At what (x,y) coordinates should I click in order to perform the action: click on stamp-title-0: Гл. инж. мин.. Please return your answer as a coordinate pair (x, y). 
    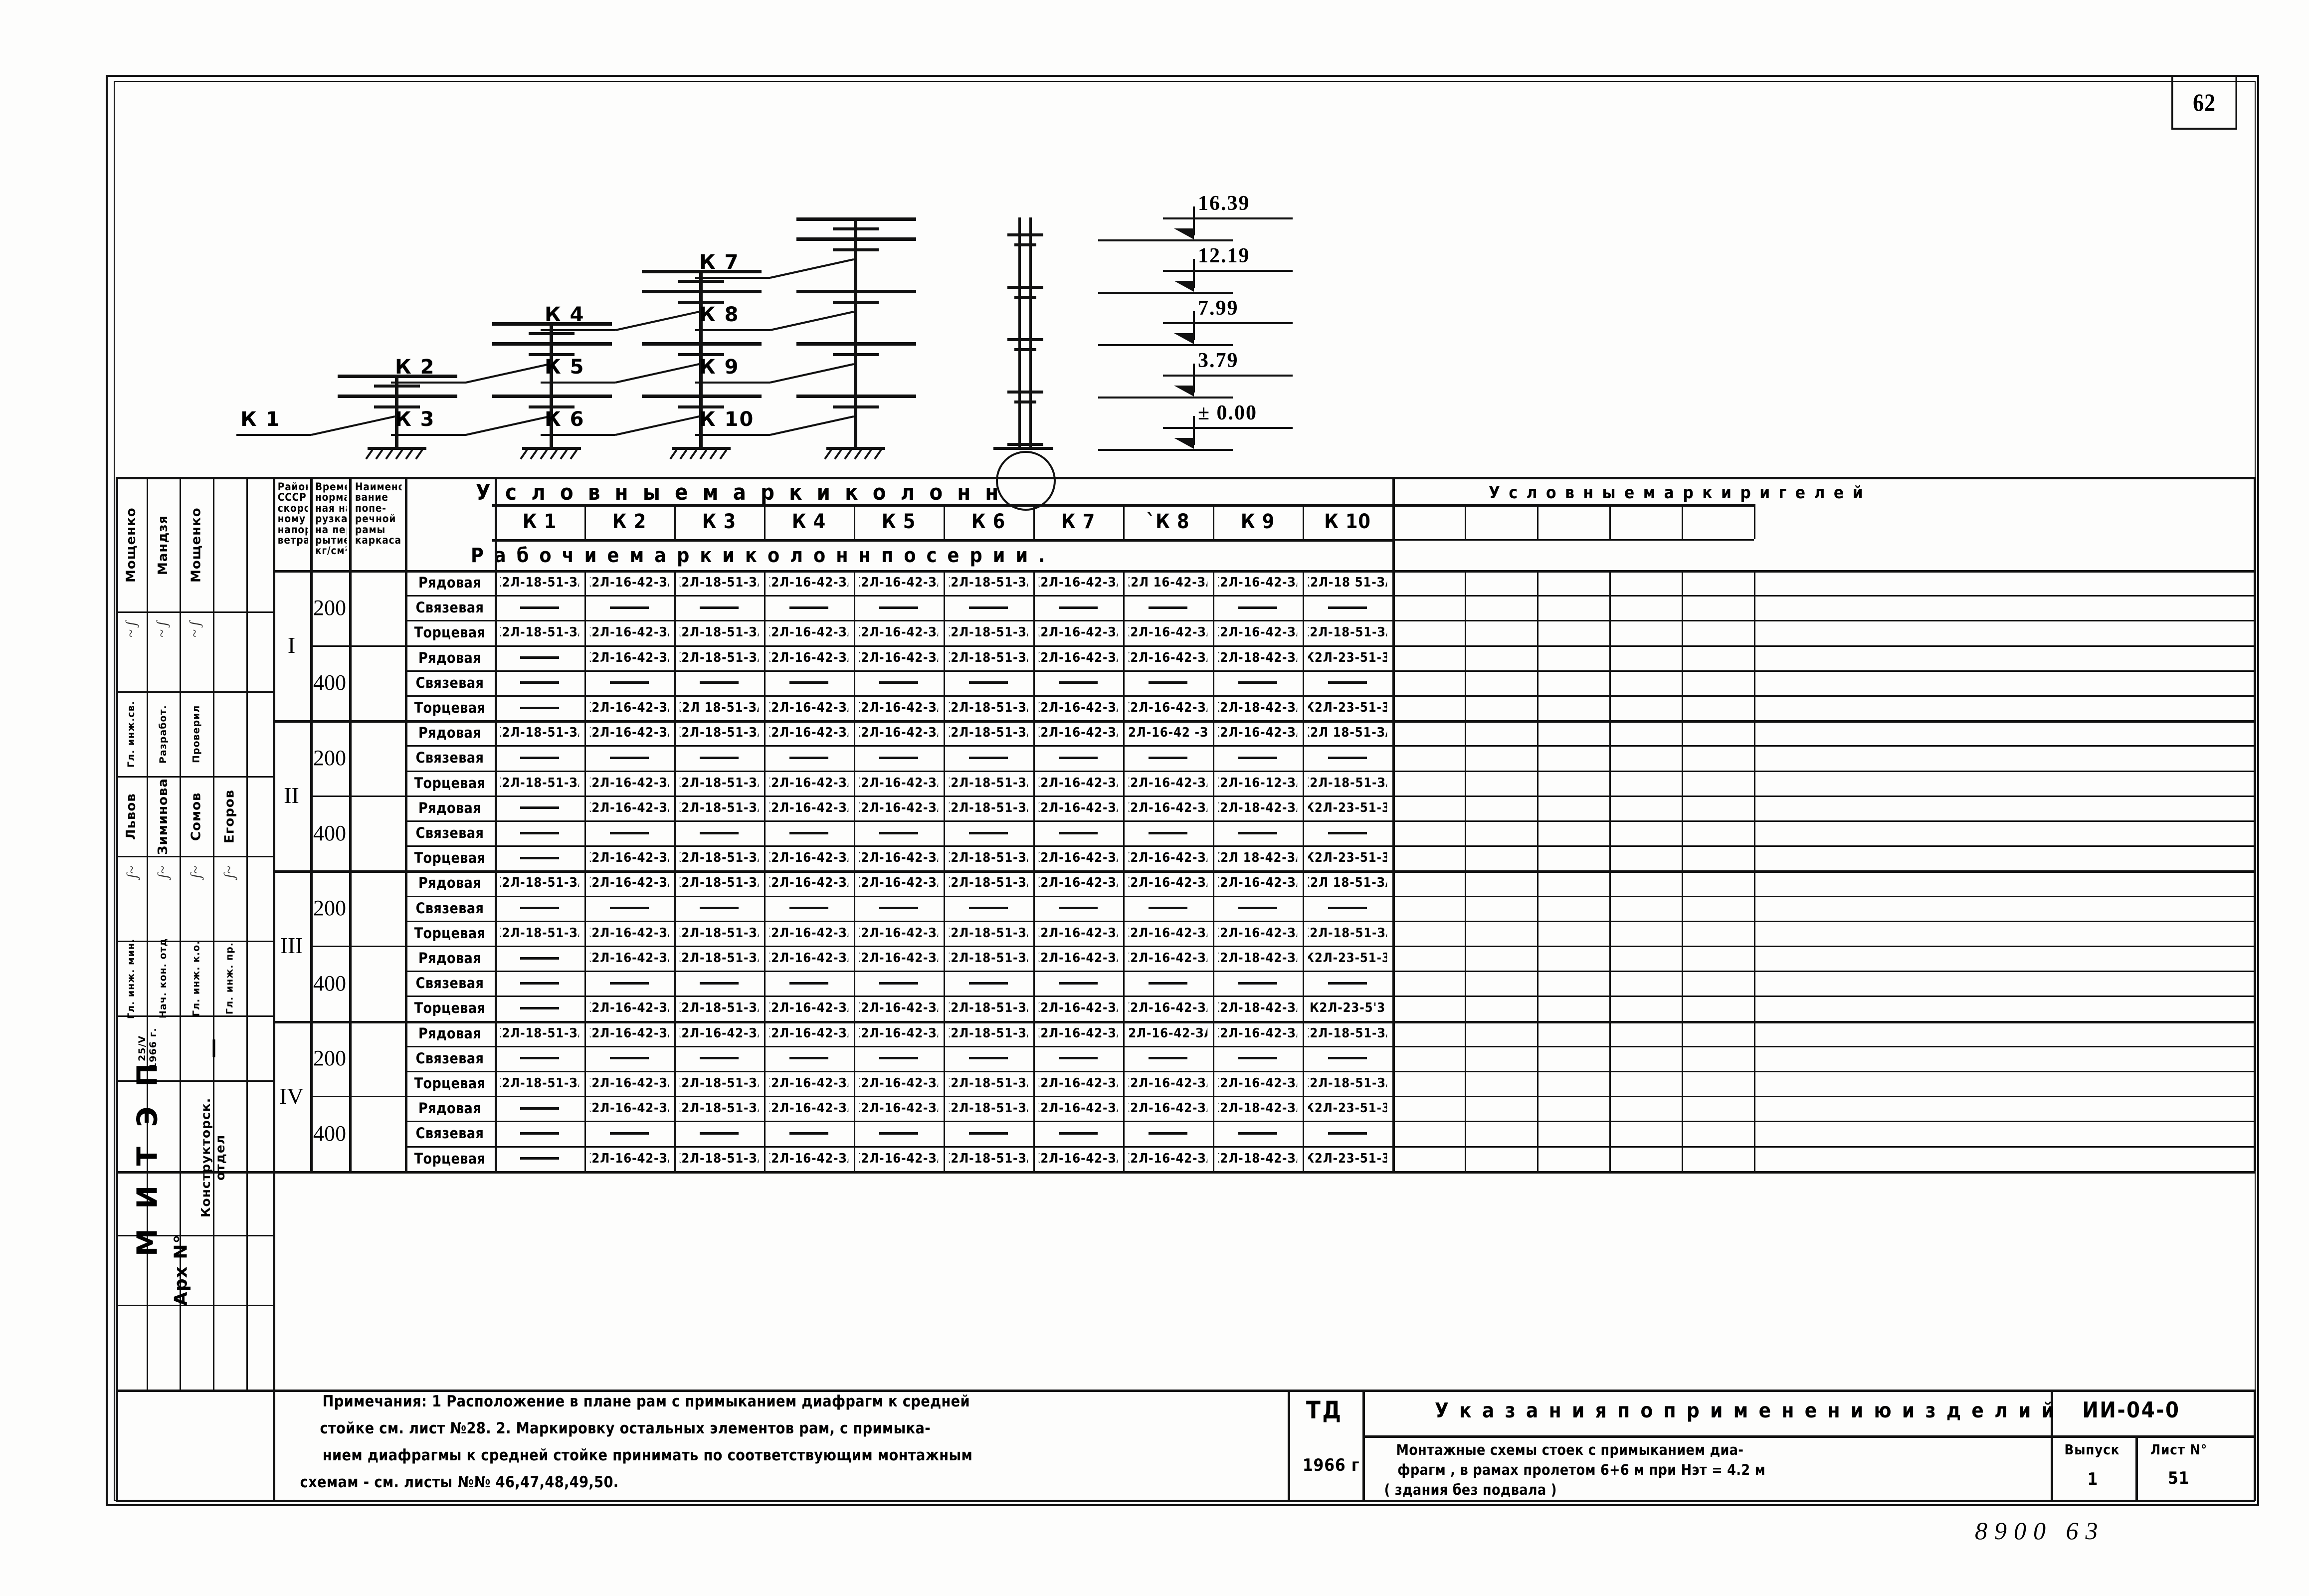
    Looking at the image, I should click on (131, 978).